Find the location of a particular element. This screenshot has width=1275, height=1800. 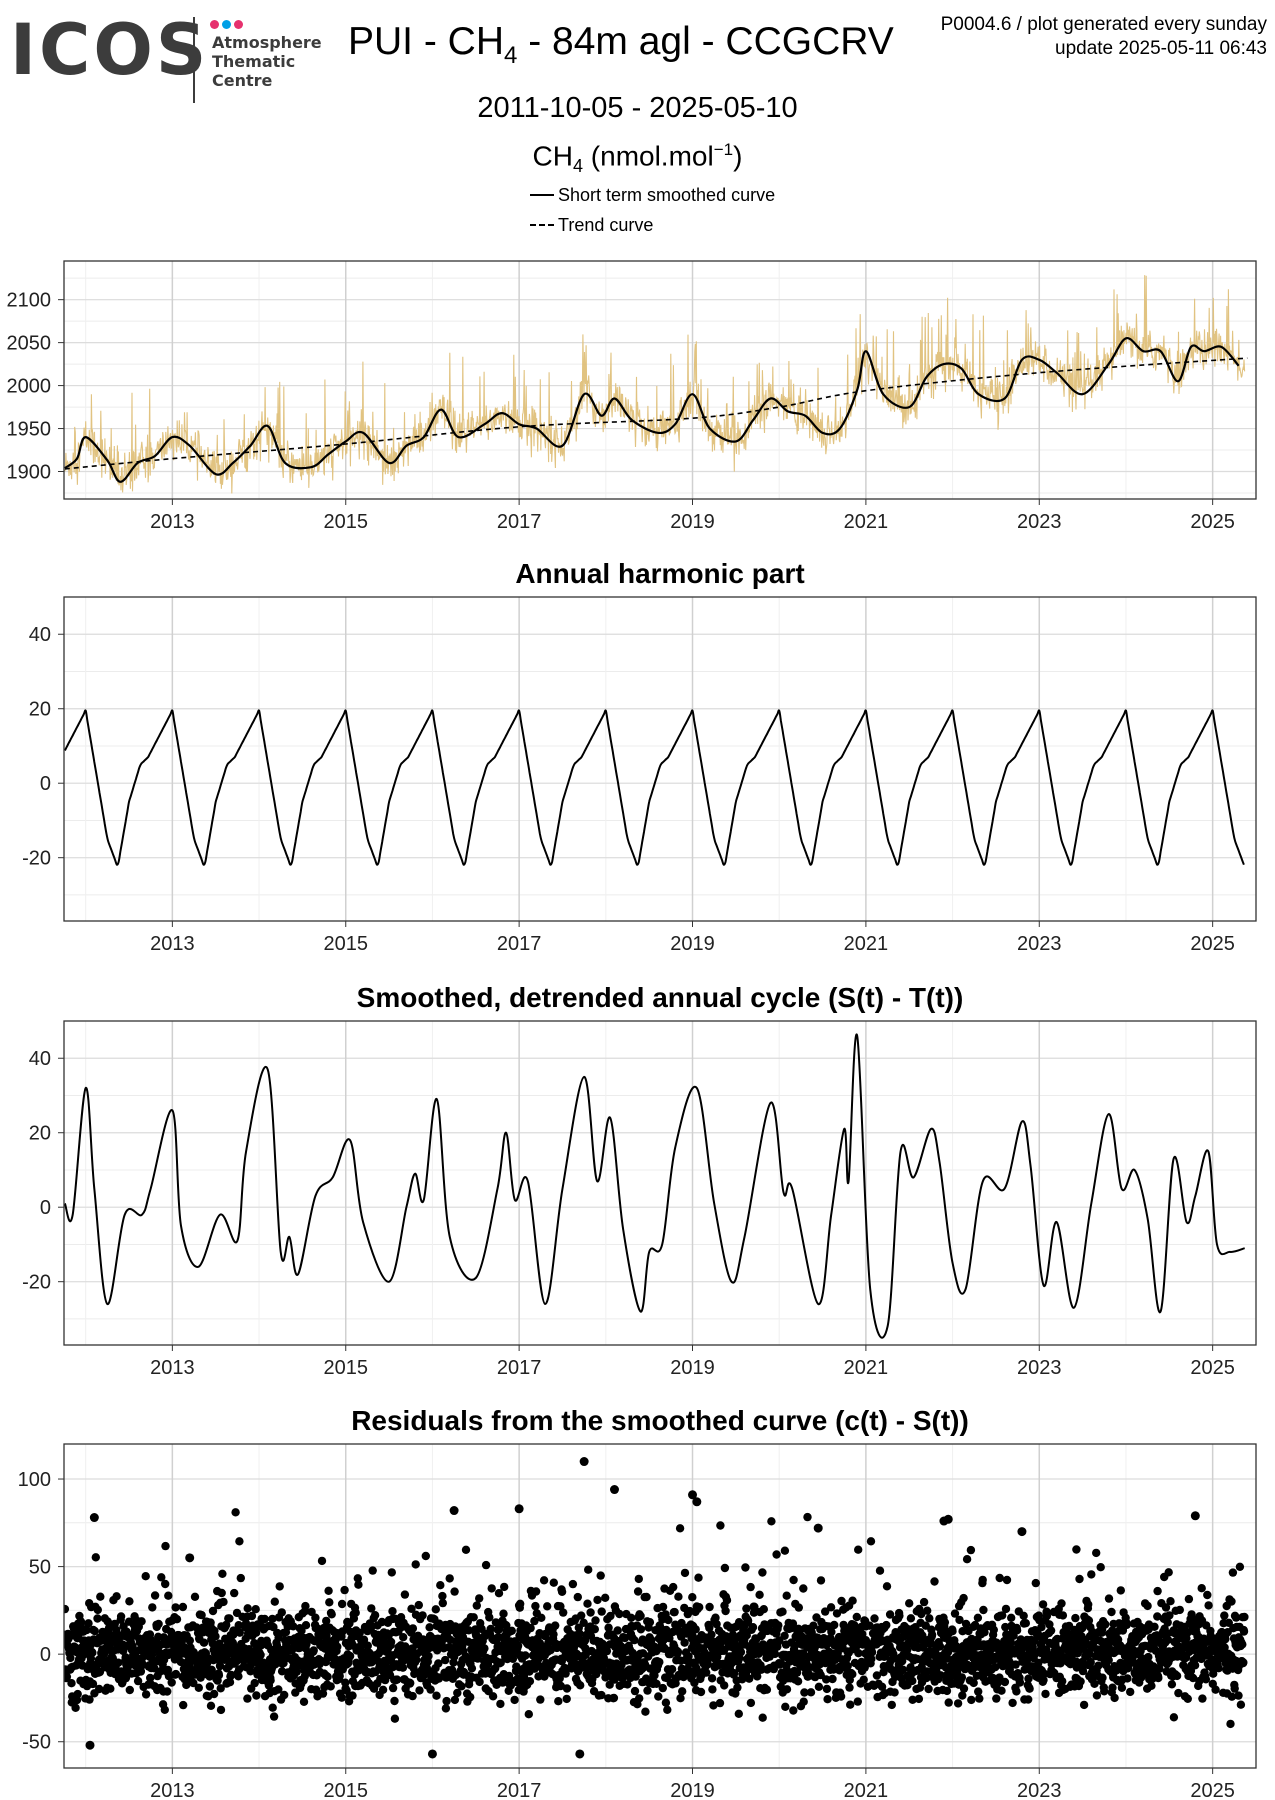

title-subscript: 4 is located at coordinates (511, 55).